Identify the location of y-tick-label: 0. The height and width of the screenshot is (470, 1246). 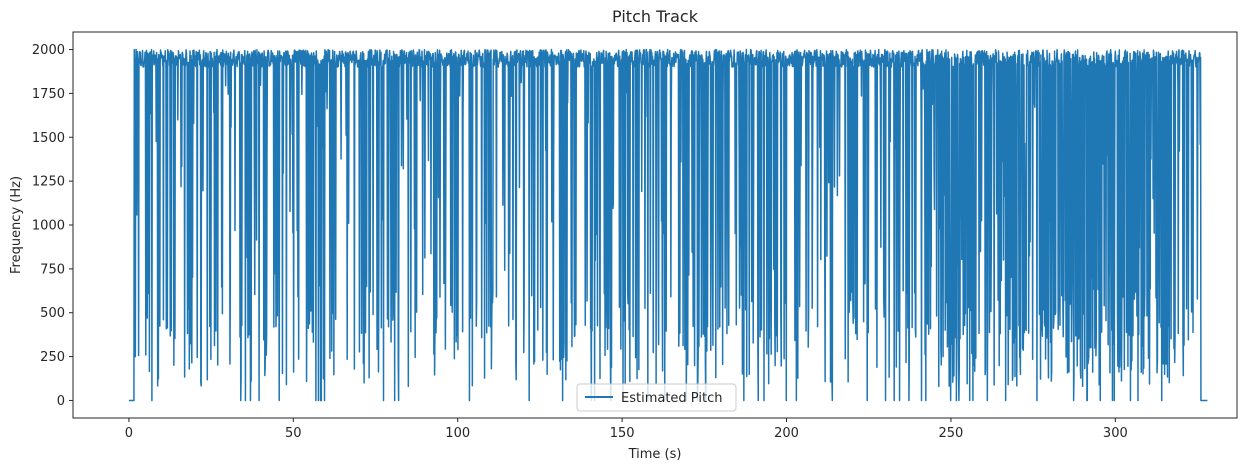
(61, 401).